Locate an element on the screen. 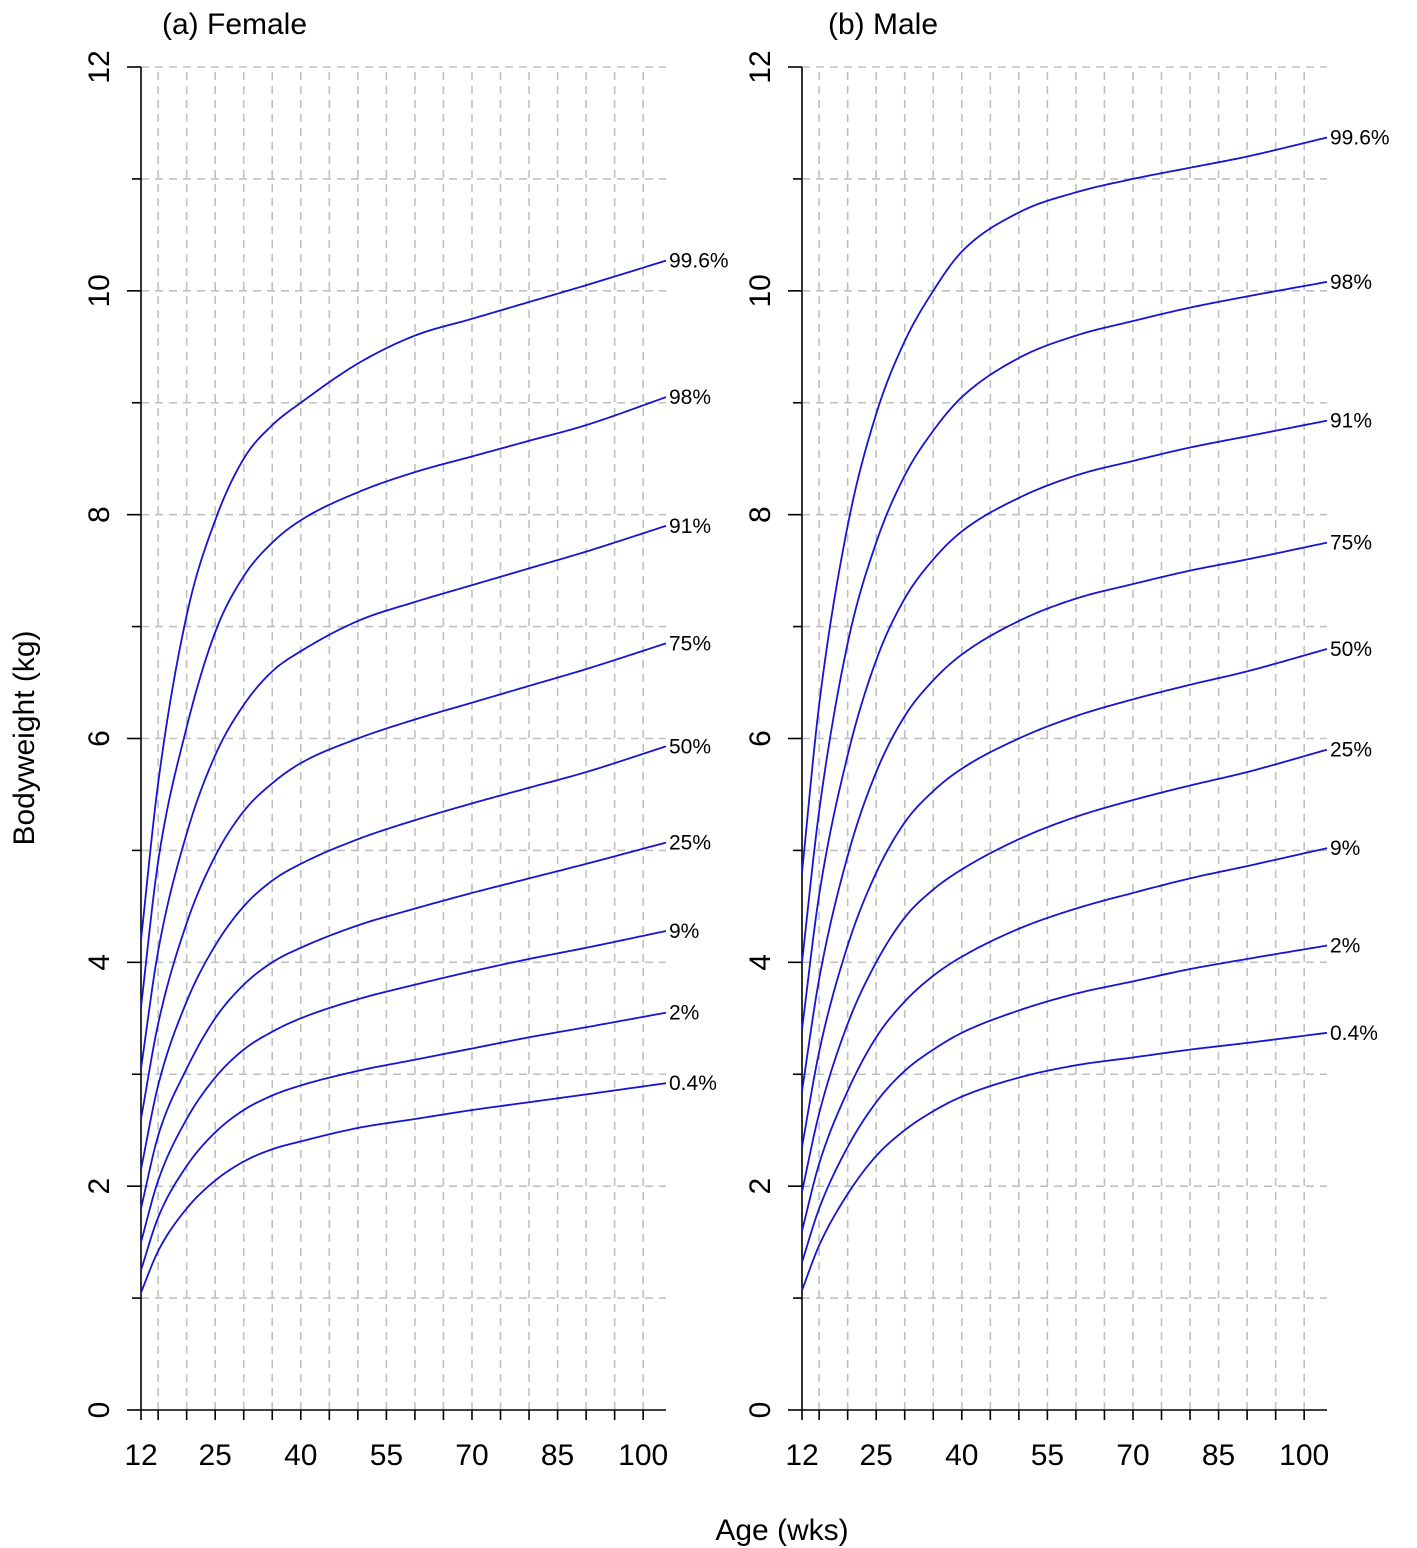 This screenshot has height=1548, width=1417. panel-title: (a) Female is located at coordinates (234, 24).